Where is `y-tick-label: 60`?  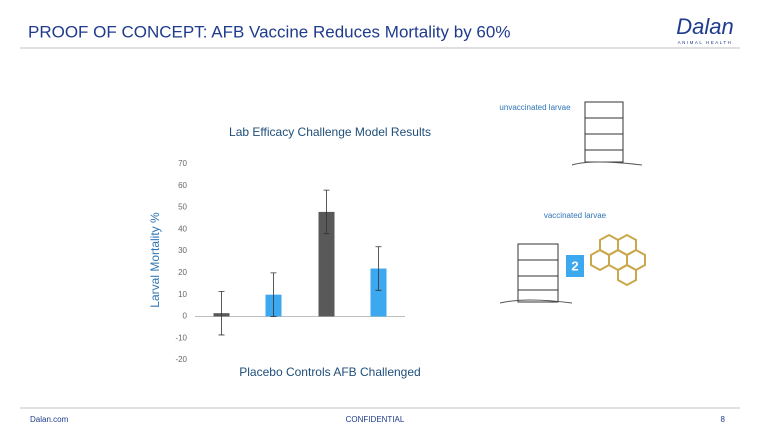
y-tick-label: 60 is located at coordinates (182, 185).